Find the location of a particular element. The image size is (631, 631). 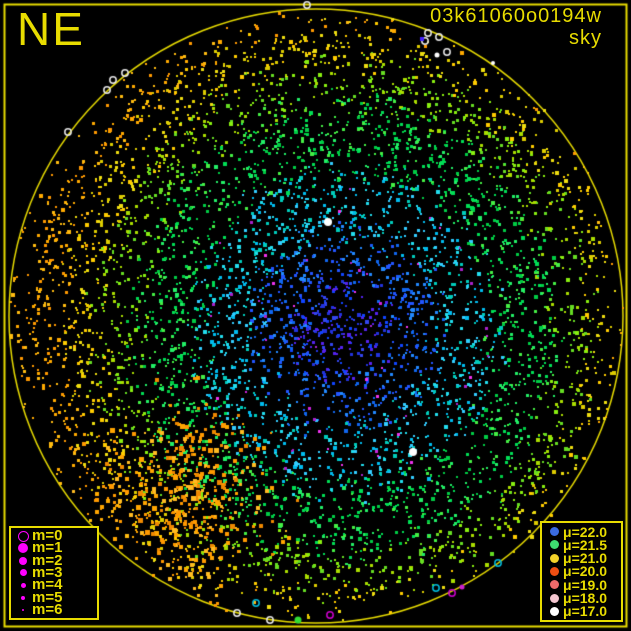

size-legend-row: m=0 is located at coordinates (54, 536).